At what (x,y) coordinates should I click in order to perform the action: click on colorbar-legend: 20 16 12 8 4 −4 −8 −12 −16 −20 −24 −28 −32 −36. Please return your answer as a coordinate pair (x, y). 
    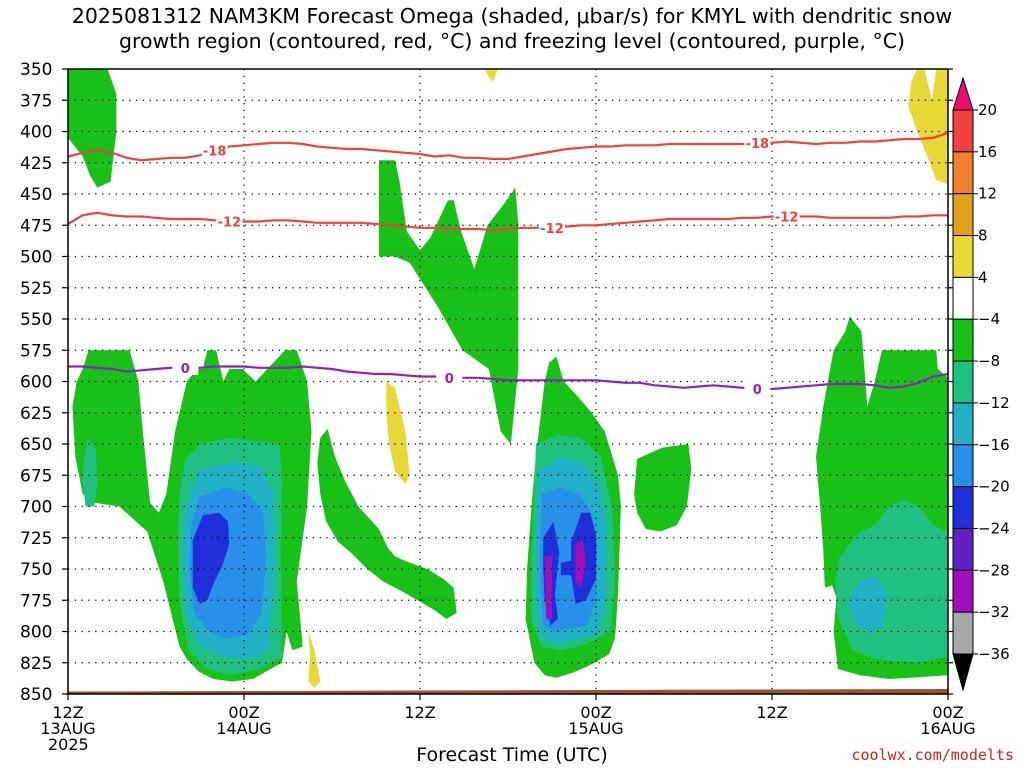
    Looking at the image, I should click on (981, 384).